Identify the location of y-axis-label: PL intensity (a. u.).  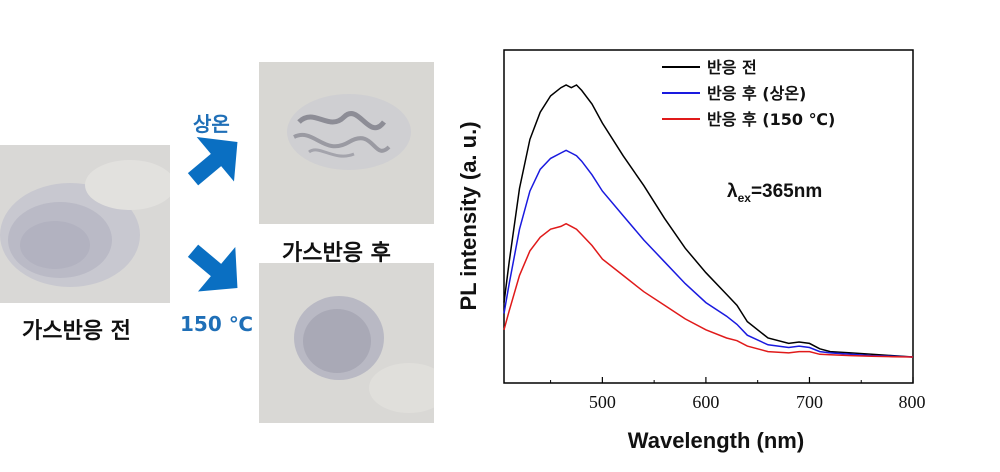
(468, 215).